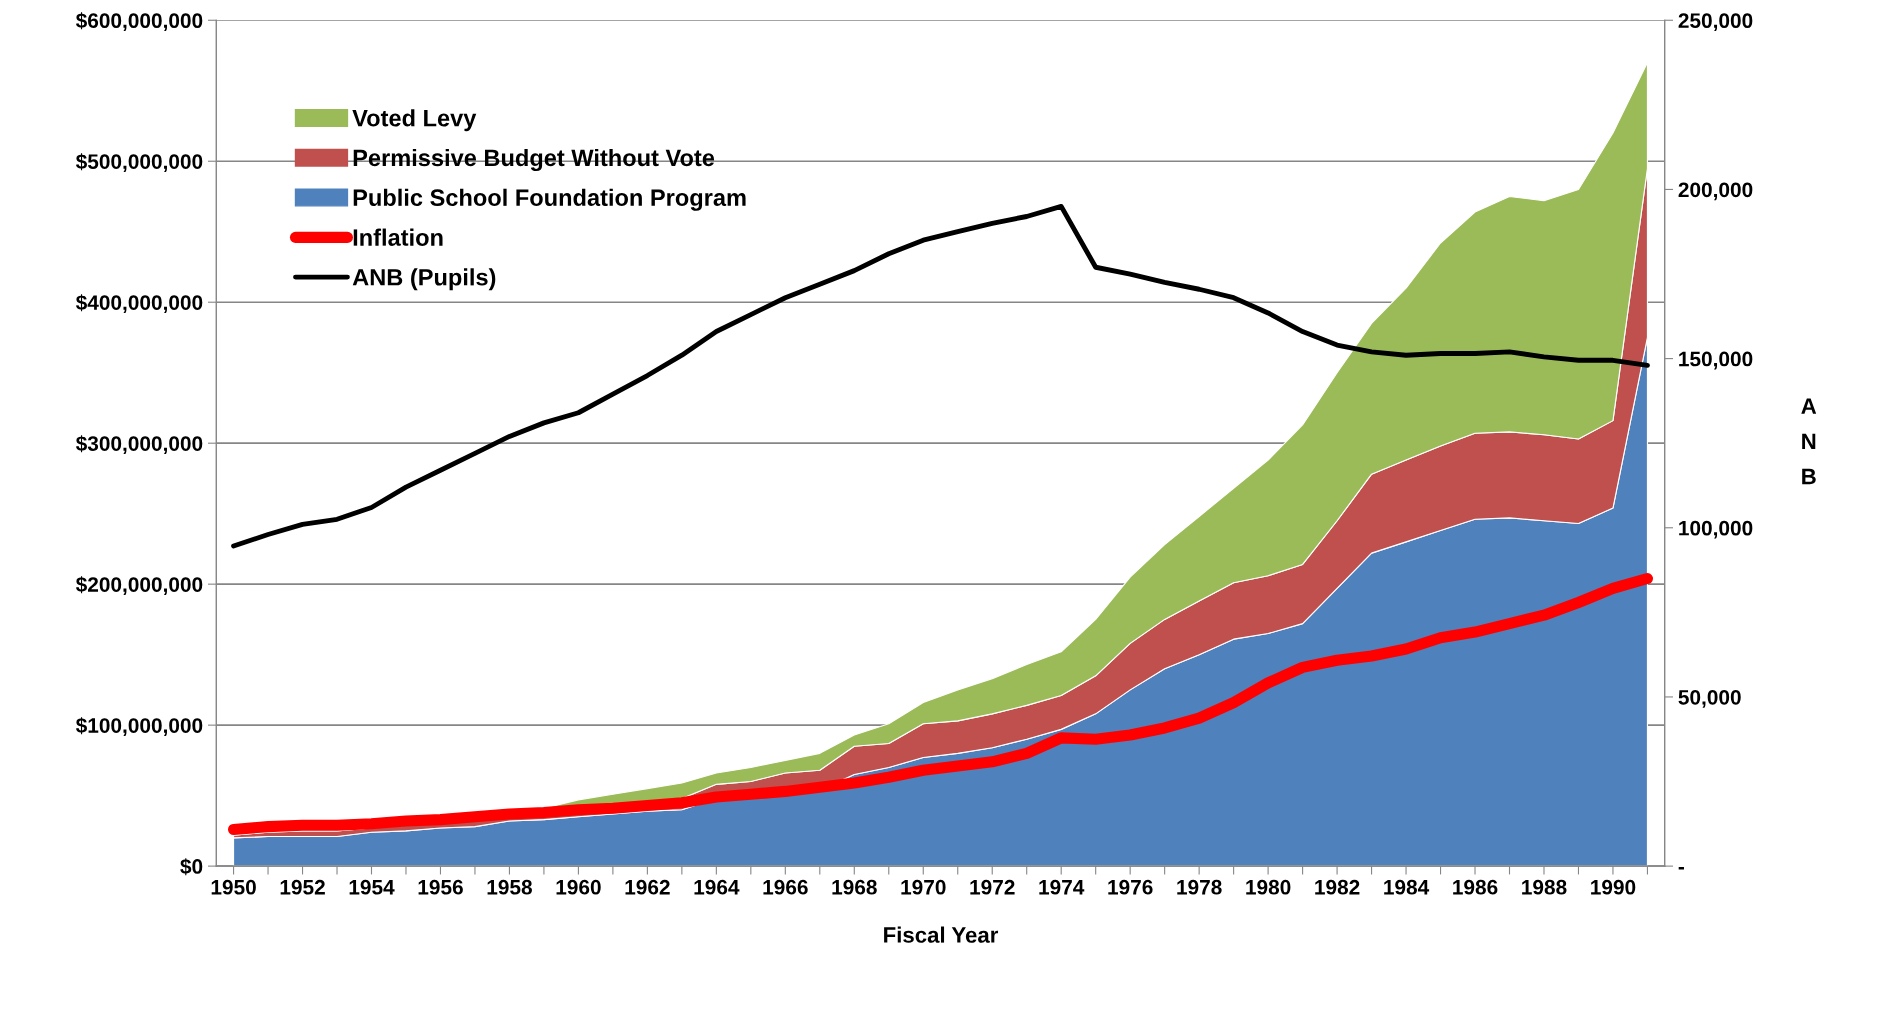 The height and width of the screenshot is (1013, 1881). Describe the element at coordinates (1062, 887) in the screenshot. I see `x-tick-label: 1974` at that location.